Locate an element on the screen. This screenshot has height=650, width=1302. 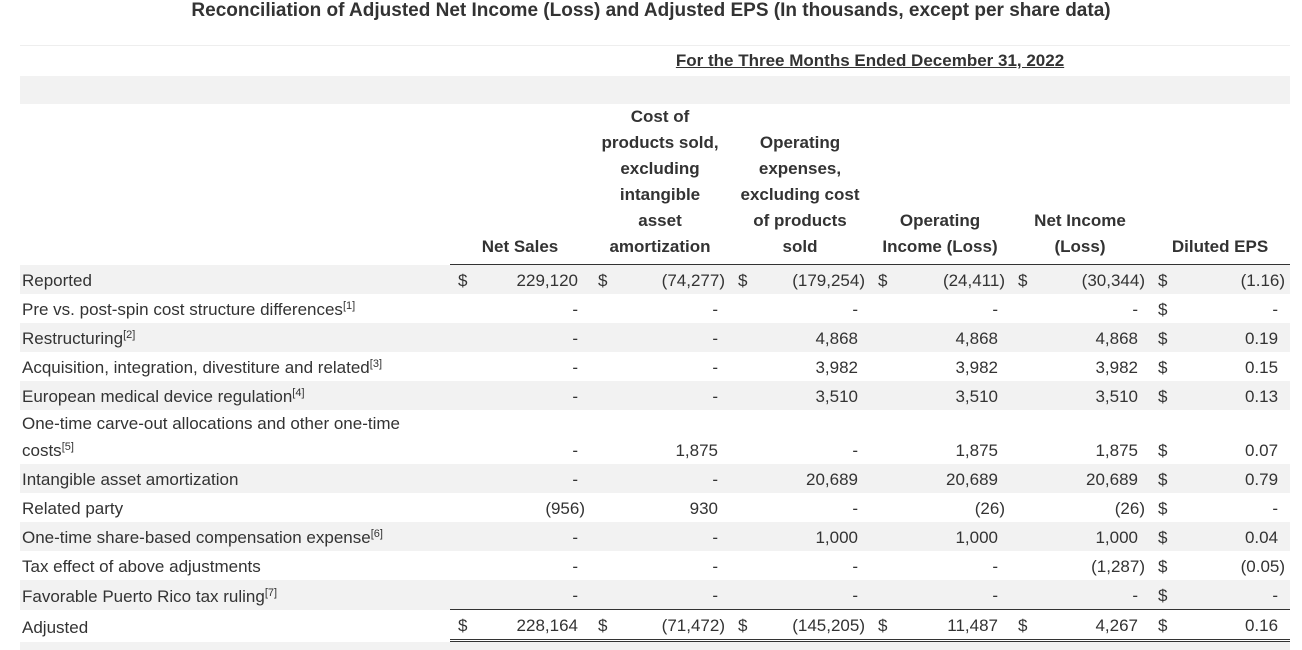
value-cell: $ (74,277) is located at coordinates (660, 279).